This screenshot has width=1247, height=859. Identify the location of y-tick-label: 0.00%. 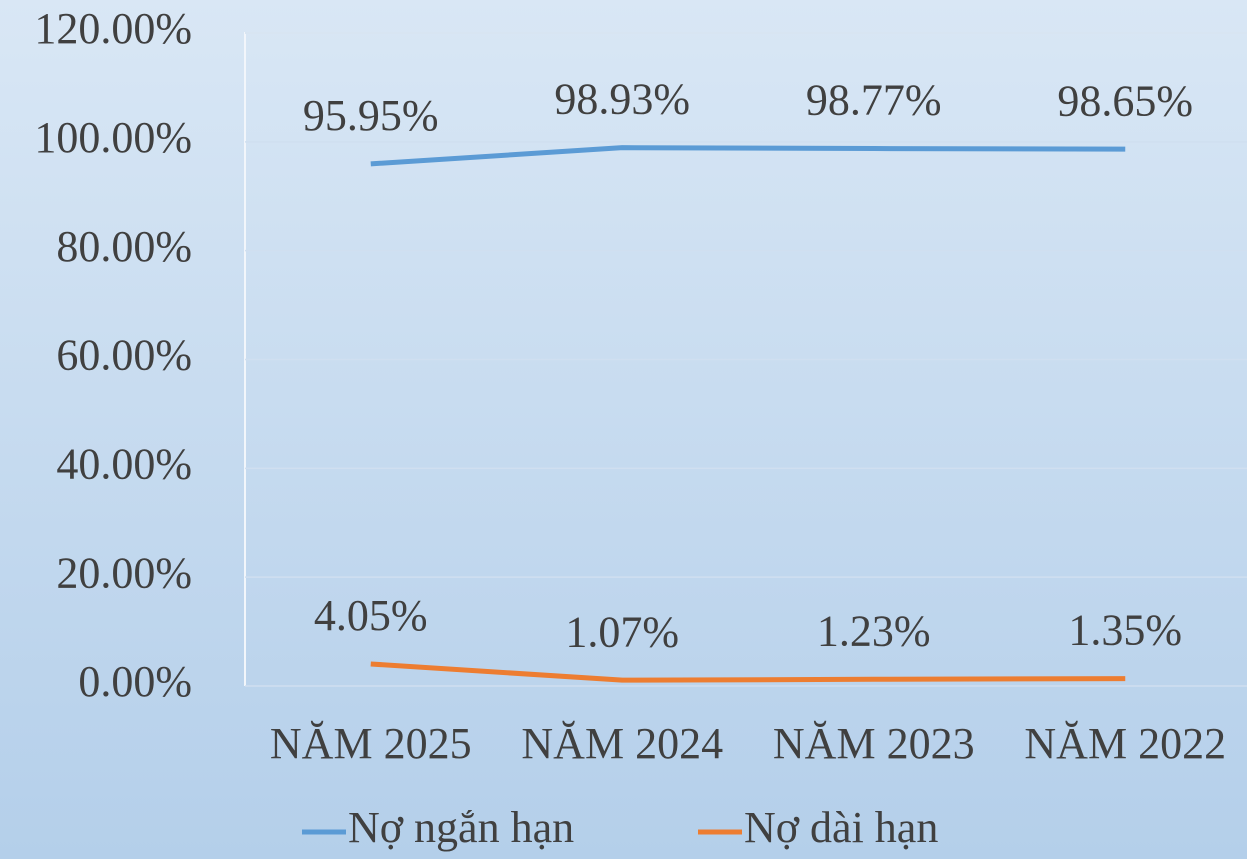
(135, 681).